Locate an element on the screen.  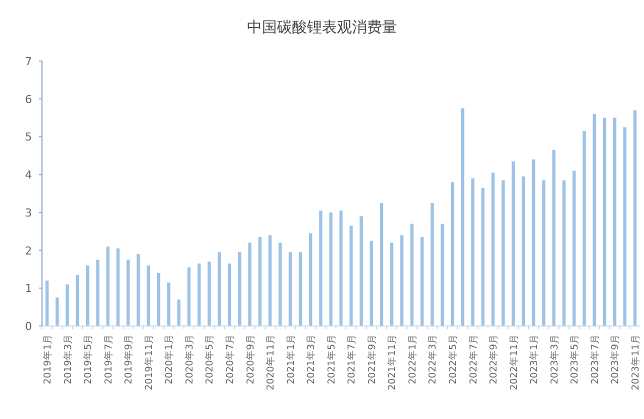
x-tick-label: 2023年9月 is located at coordinates (615, 359).